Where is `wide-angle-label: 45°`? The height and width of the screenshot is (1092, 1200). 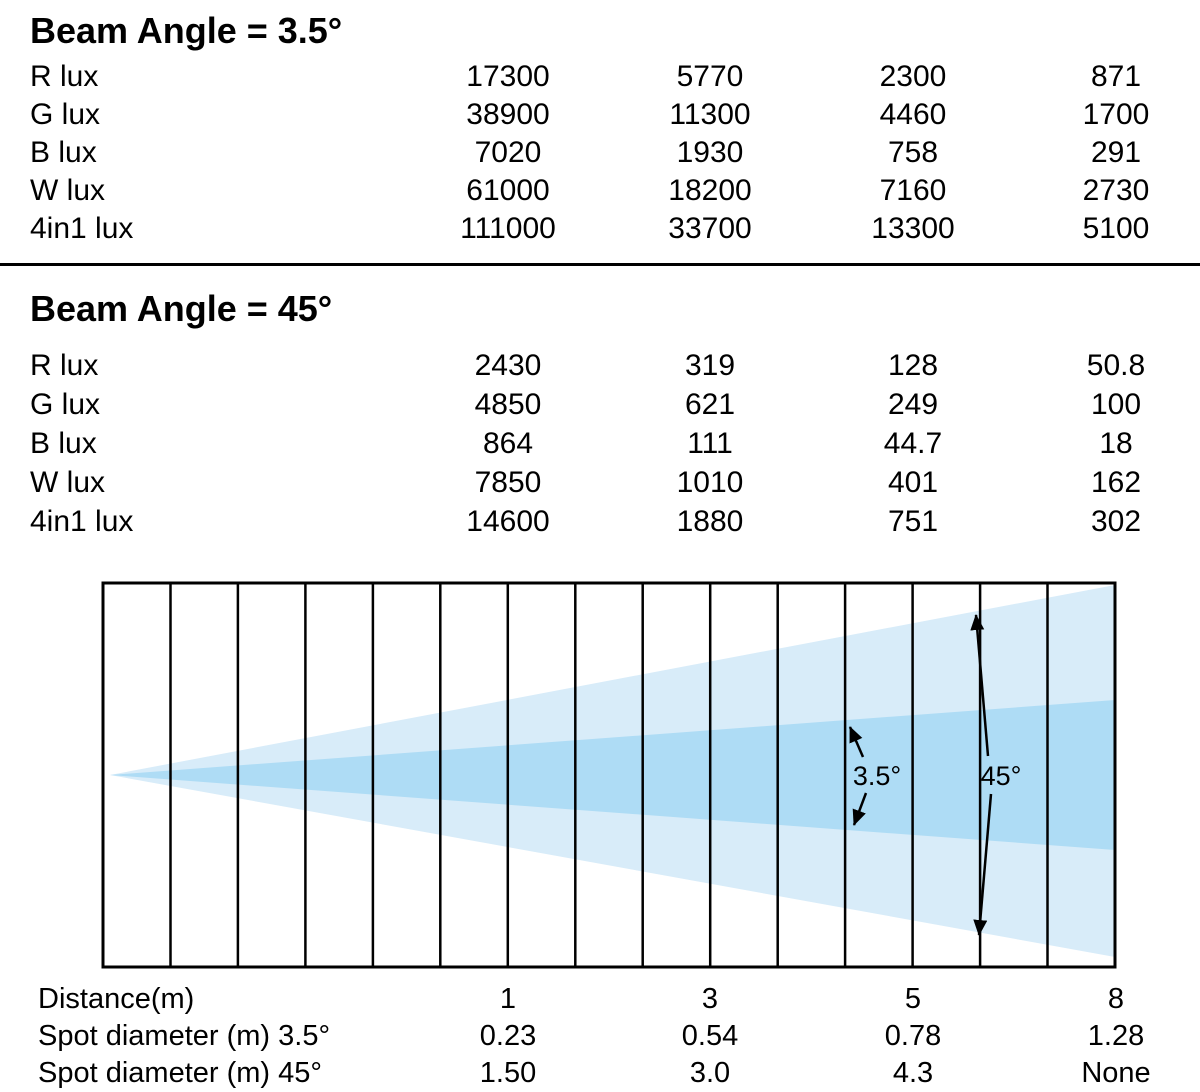 wide-angle-label: 45° is located at coordinates (1001, 776).